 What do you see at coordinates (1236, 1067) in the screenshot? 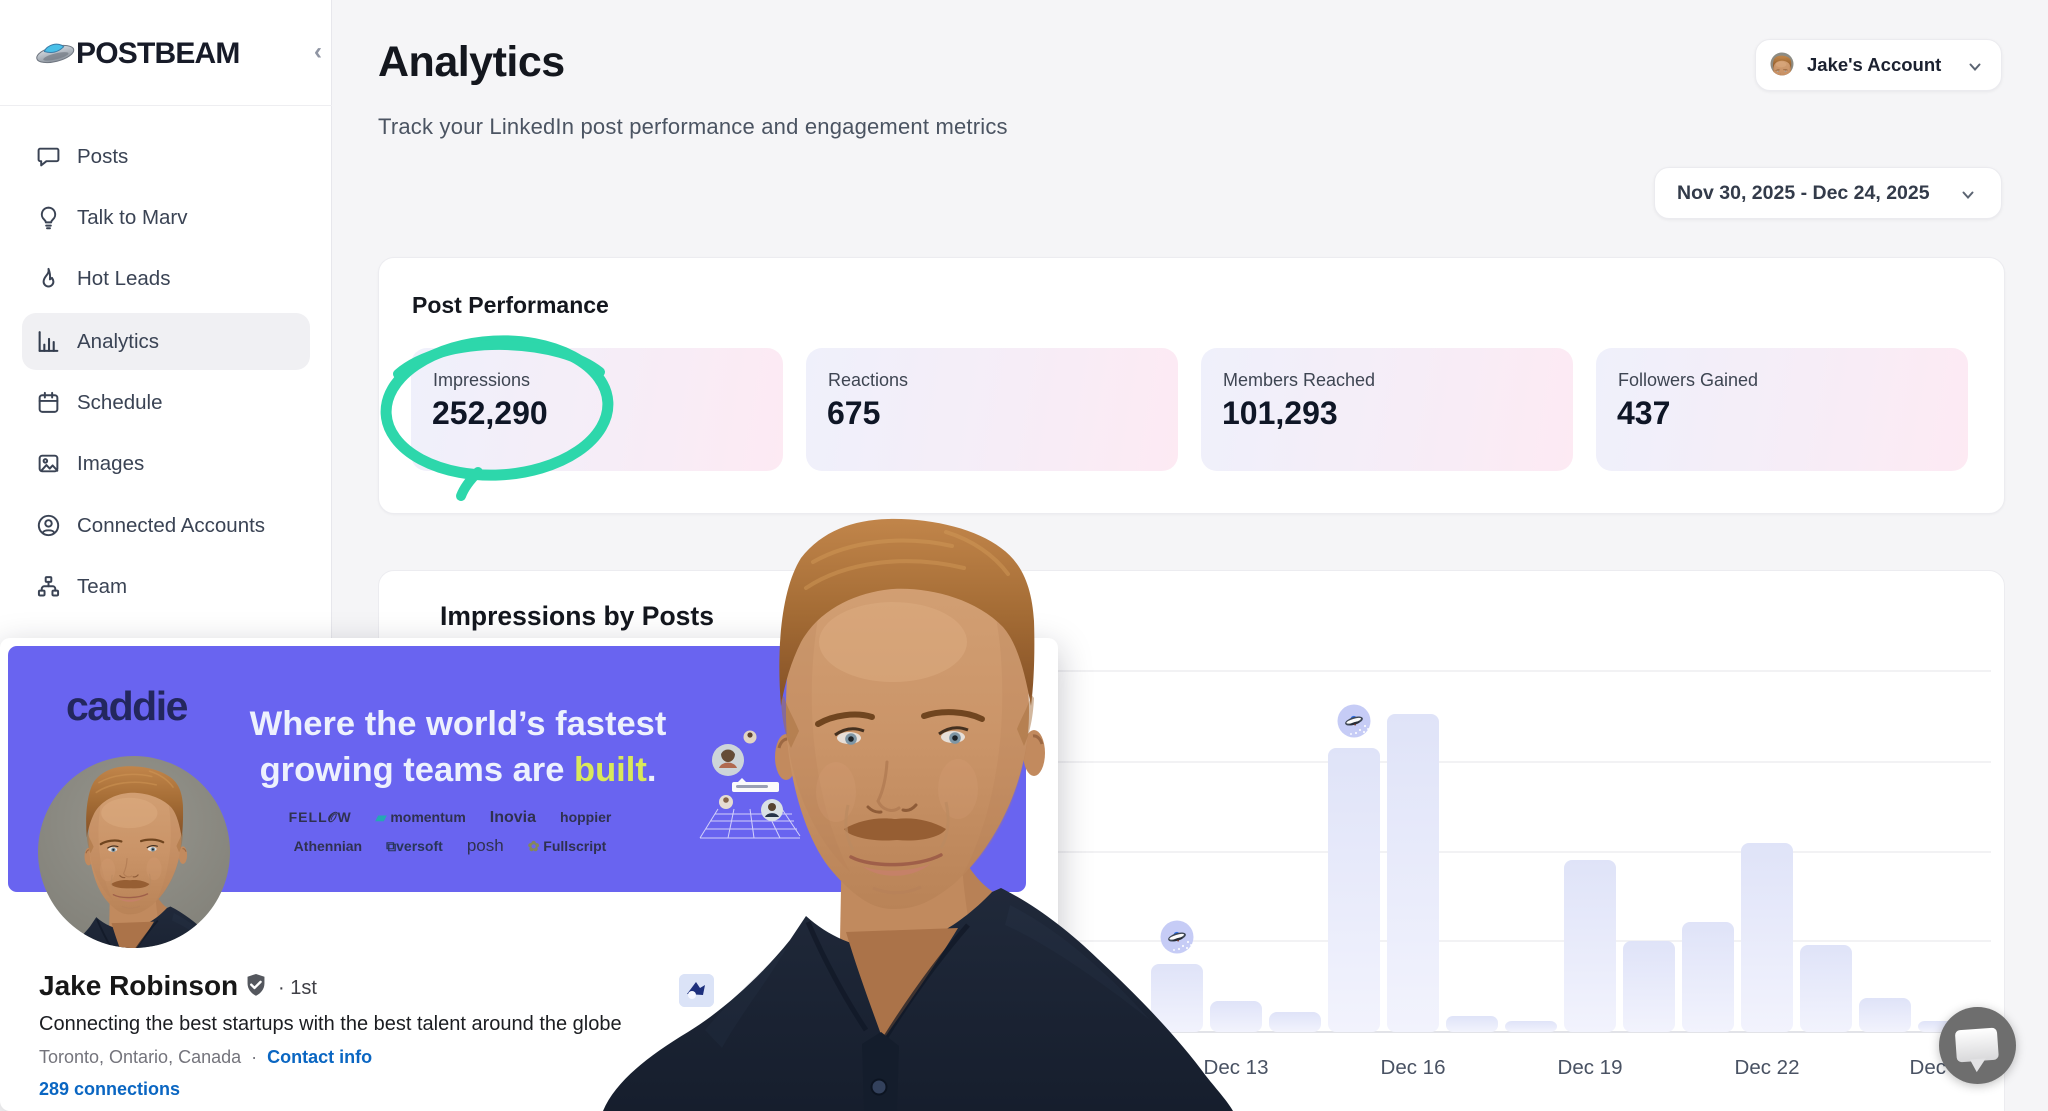
I see `svg-text: Dec 13` at bounding box center [1236, 1067].